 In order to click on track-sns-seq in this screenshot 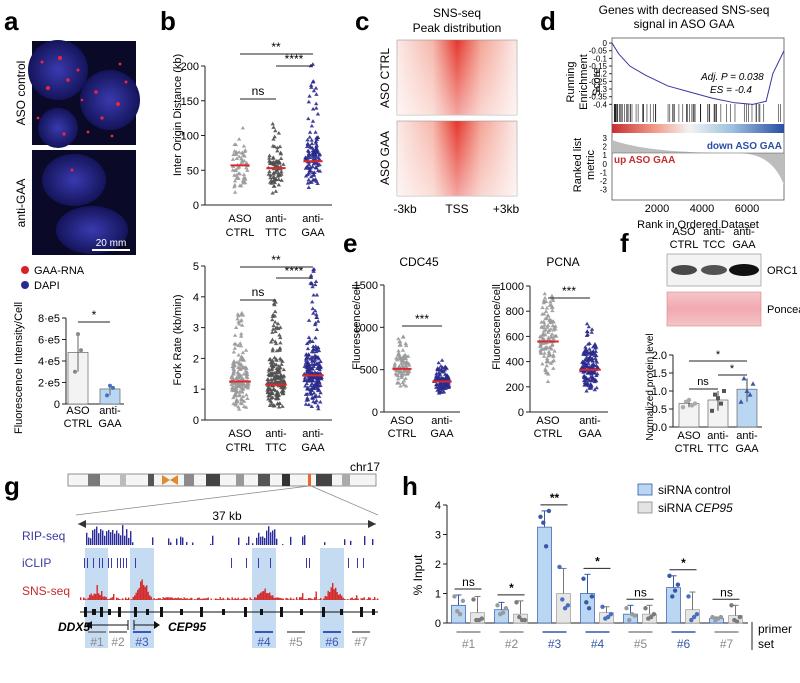, I will do `click(229, 589)`.